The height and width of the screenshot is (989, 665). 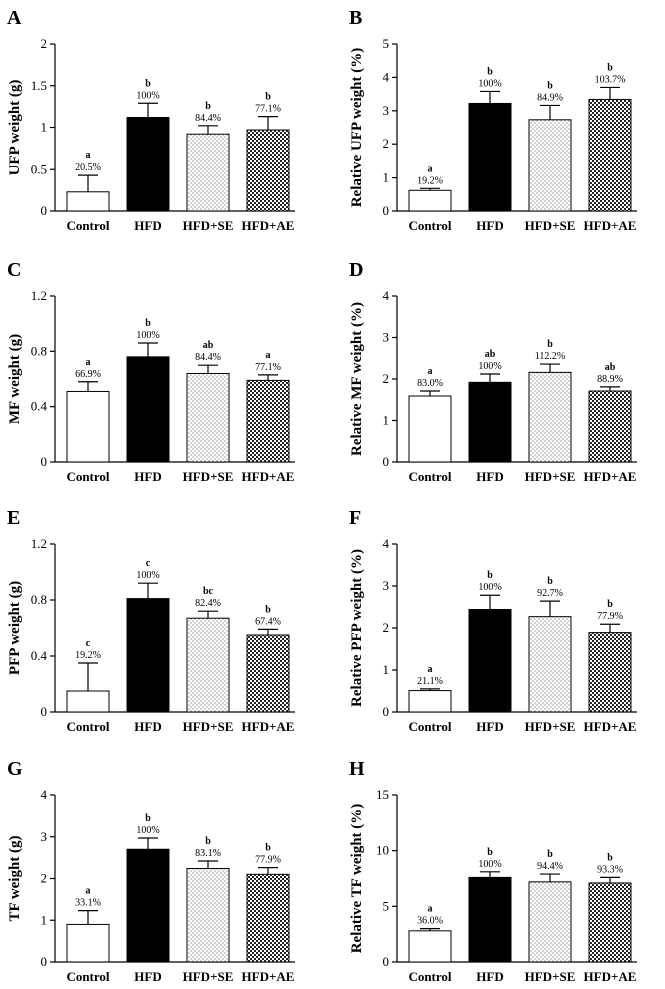 I want to click on panel-b-percent-label: 84.9%, so click(x=550, y=97).